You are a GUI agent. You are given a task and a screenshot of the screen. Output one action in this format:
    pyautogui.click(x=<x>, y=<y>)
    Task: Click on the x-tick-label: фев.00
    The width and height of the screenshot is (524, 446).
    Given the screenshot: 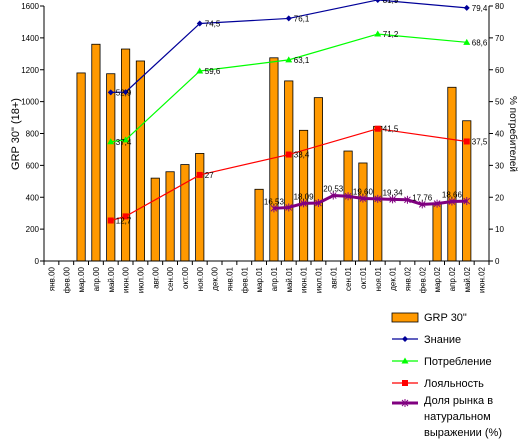 What is the action you would take?
    pyautogui.click(x=66, y=279)
    